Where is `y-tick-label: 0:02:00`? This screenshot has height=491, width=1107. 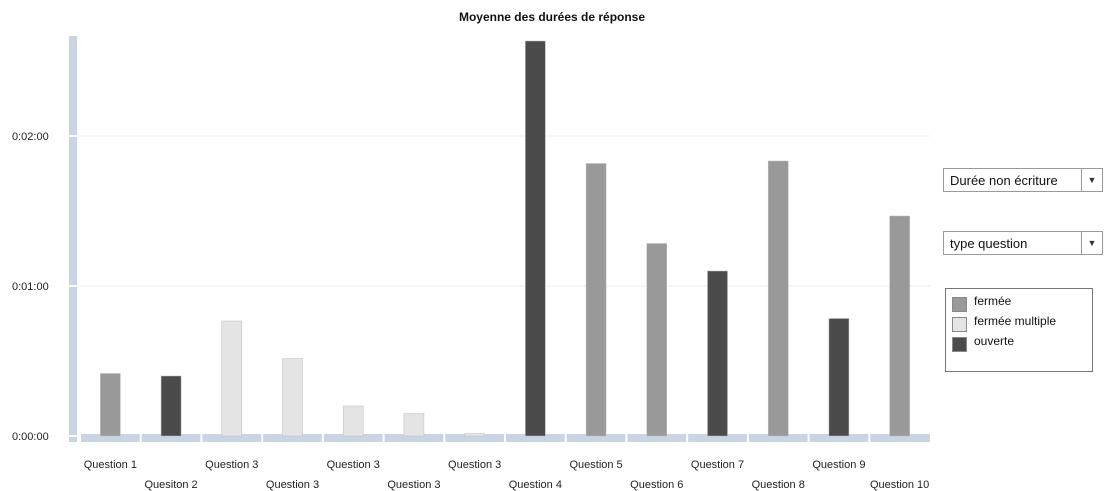
y-tick-label: 0:02:00 is located at coordinates (30, 137).